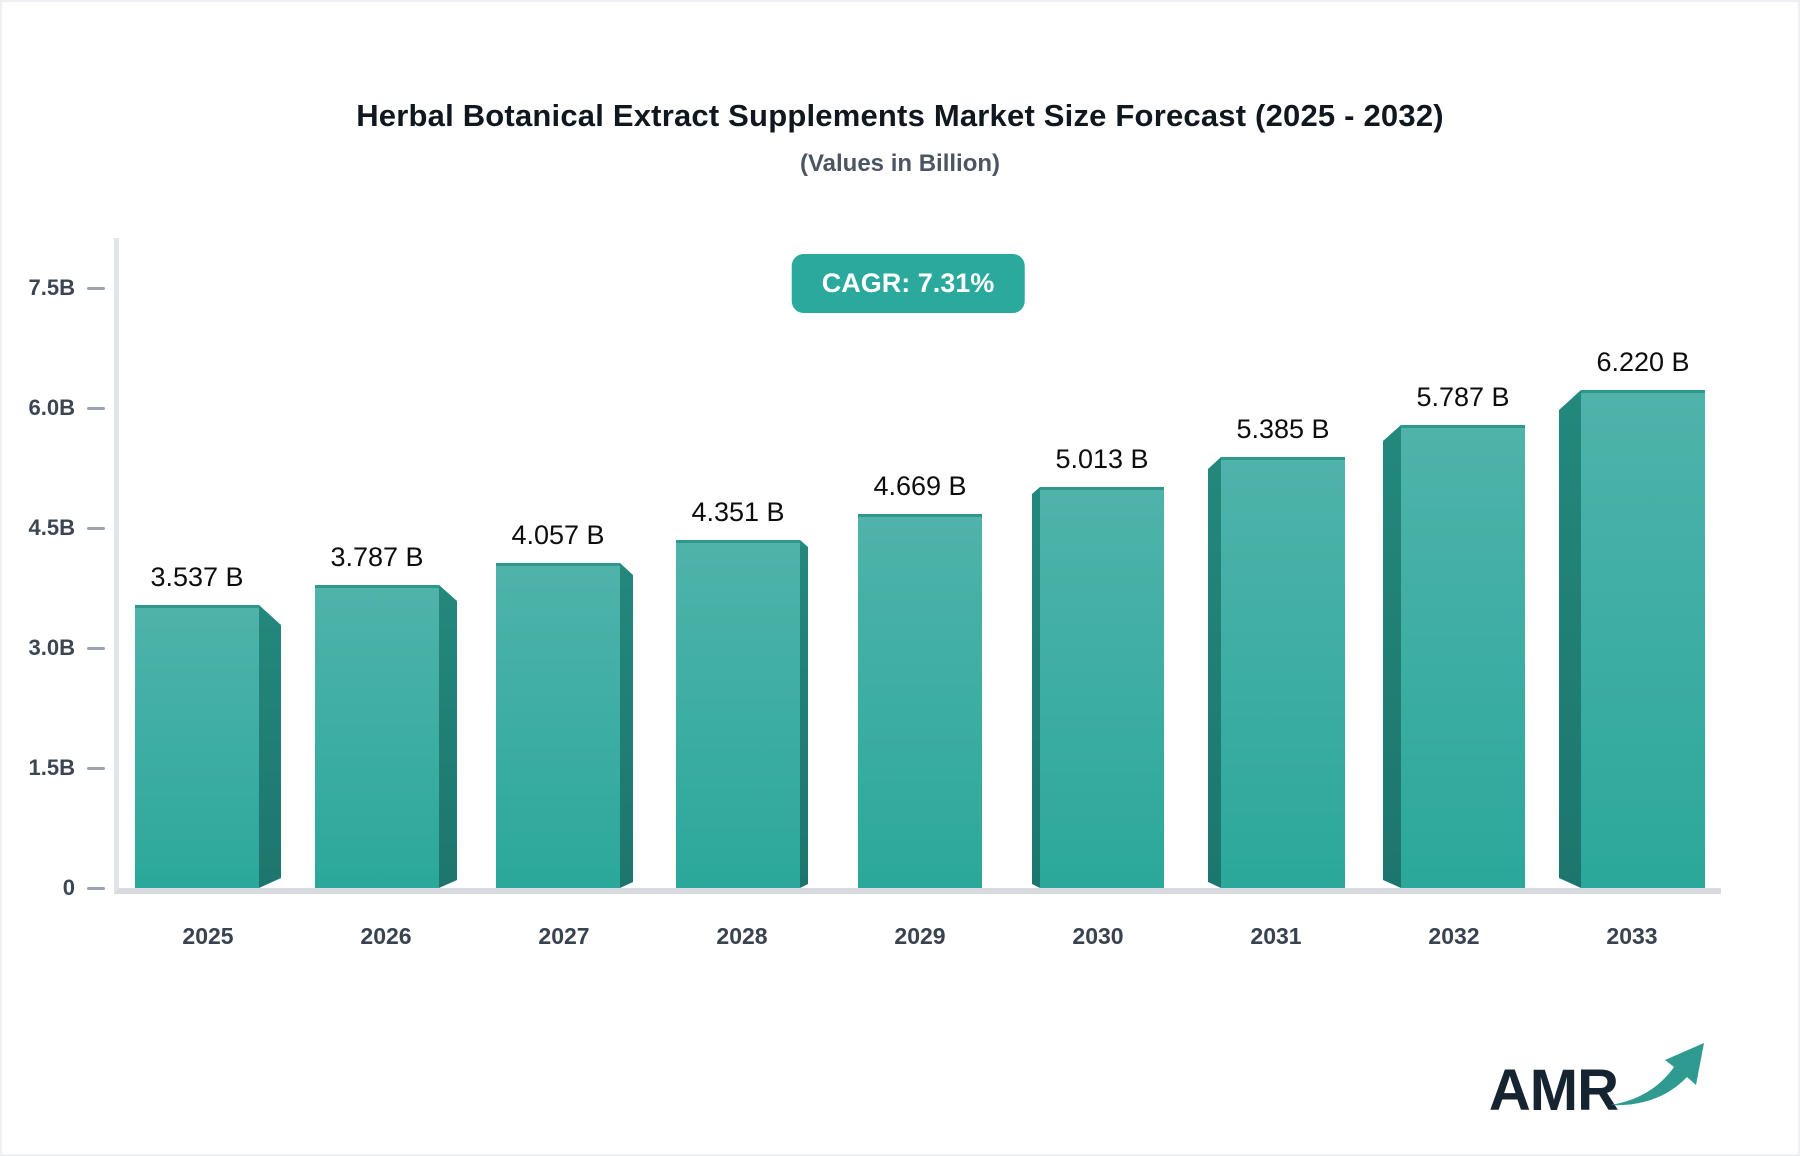  What do you see at coordinates (738, 512) in the screenshot?
I see `bar-value-label-2028: 4.351 B` at bounding box center [738, 512].